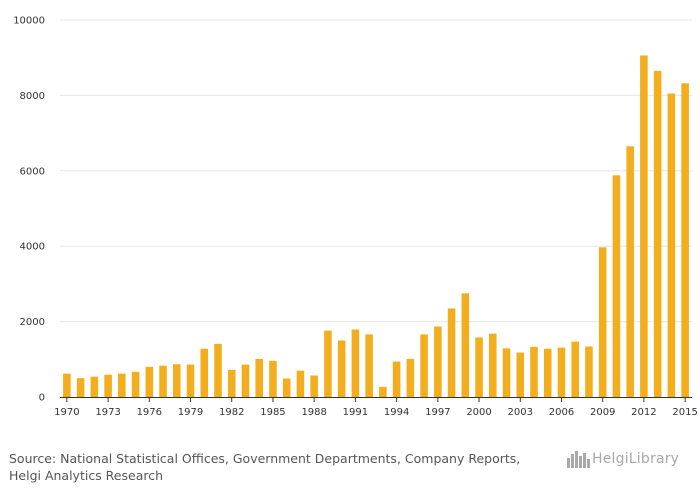  I want to click on bar-2010, so click(616, 286).